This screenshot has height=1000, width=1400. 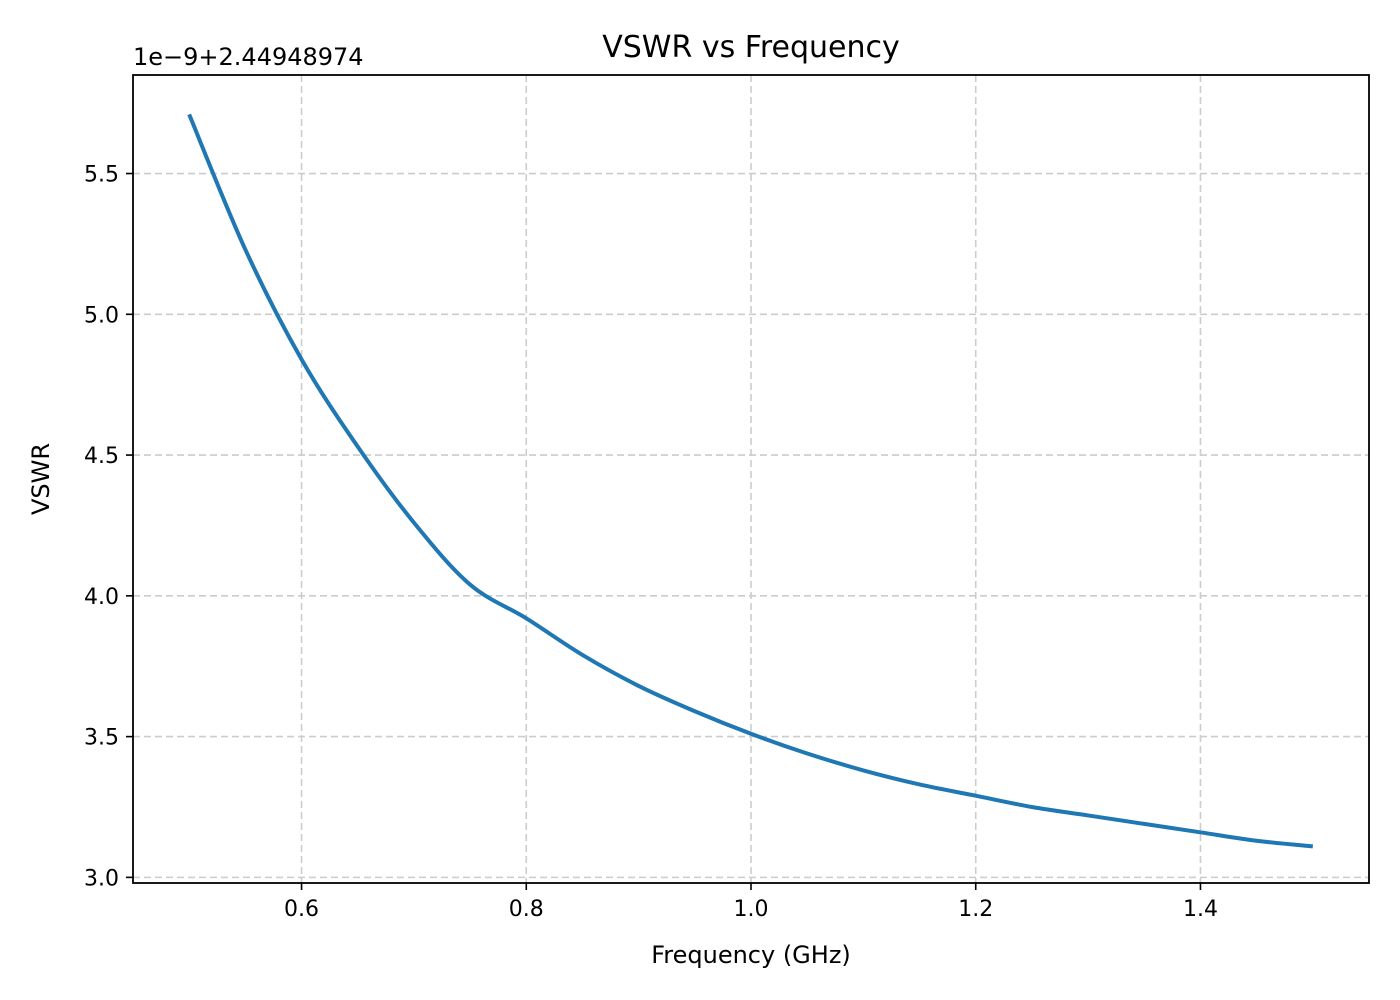 What do you see at coordinates (975, 909) in the screenshot?
I see `x-tick-label: 1.2` at bounding box center [975, 909].